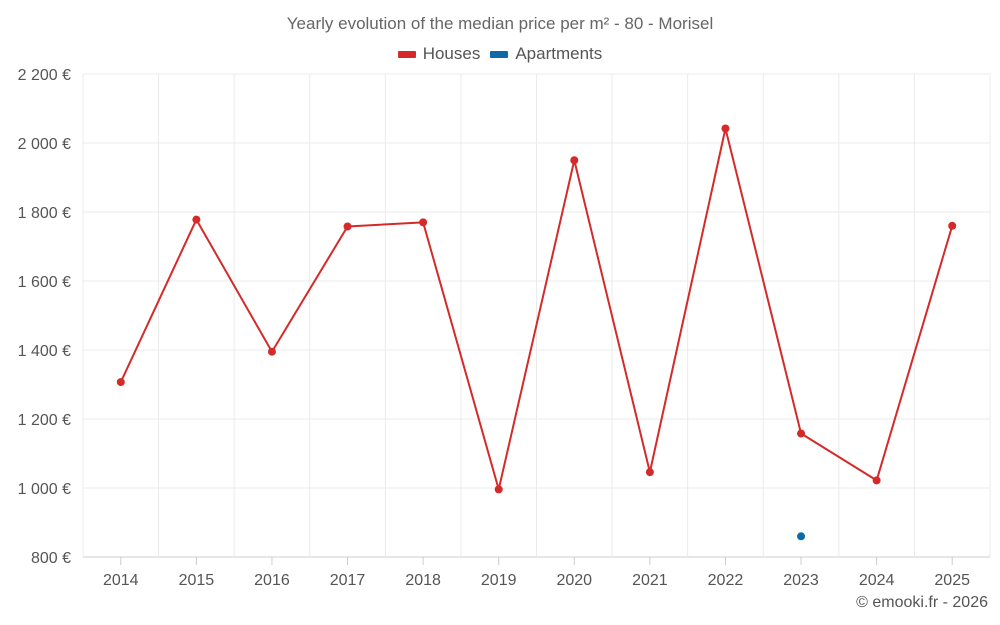  Describe the element at coordinates (952, 580) in the screenshot. I see `x-tick-label: 2025` at that location.